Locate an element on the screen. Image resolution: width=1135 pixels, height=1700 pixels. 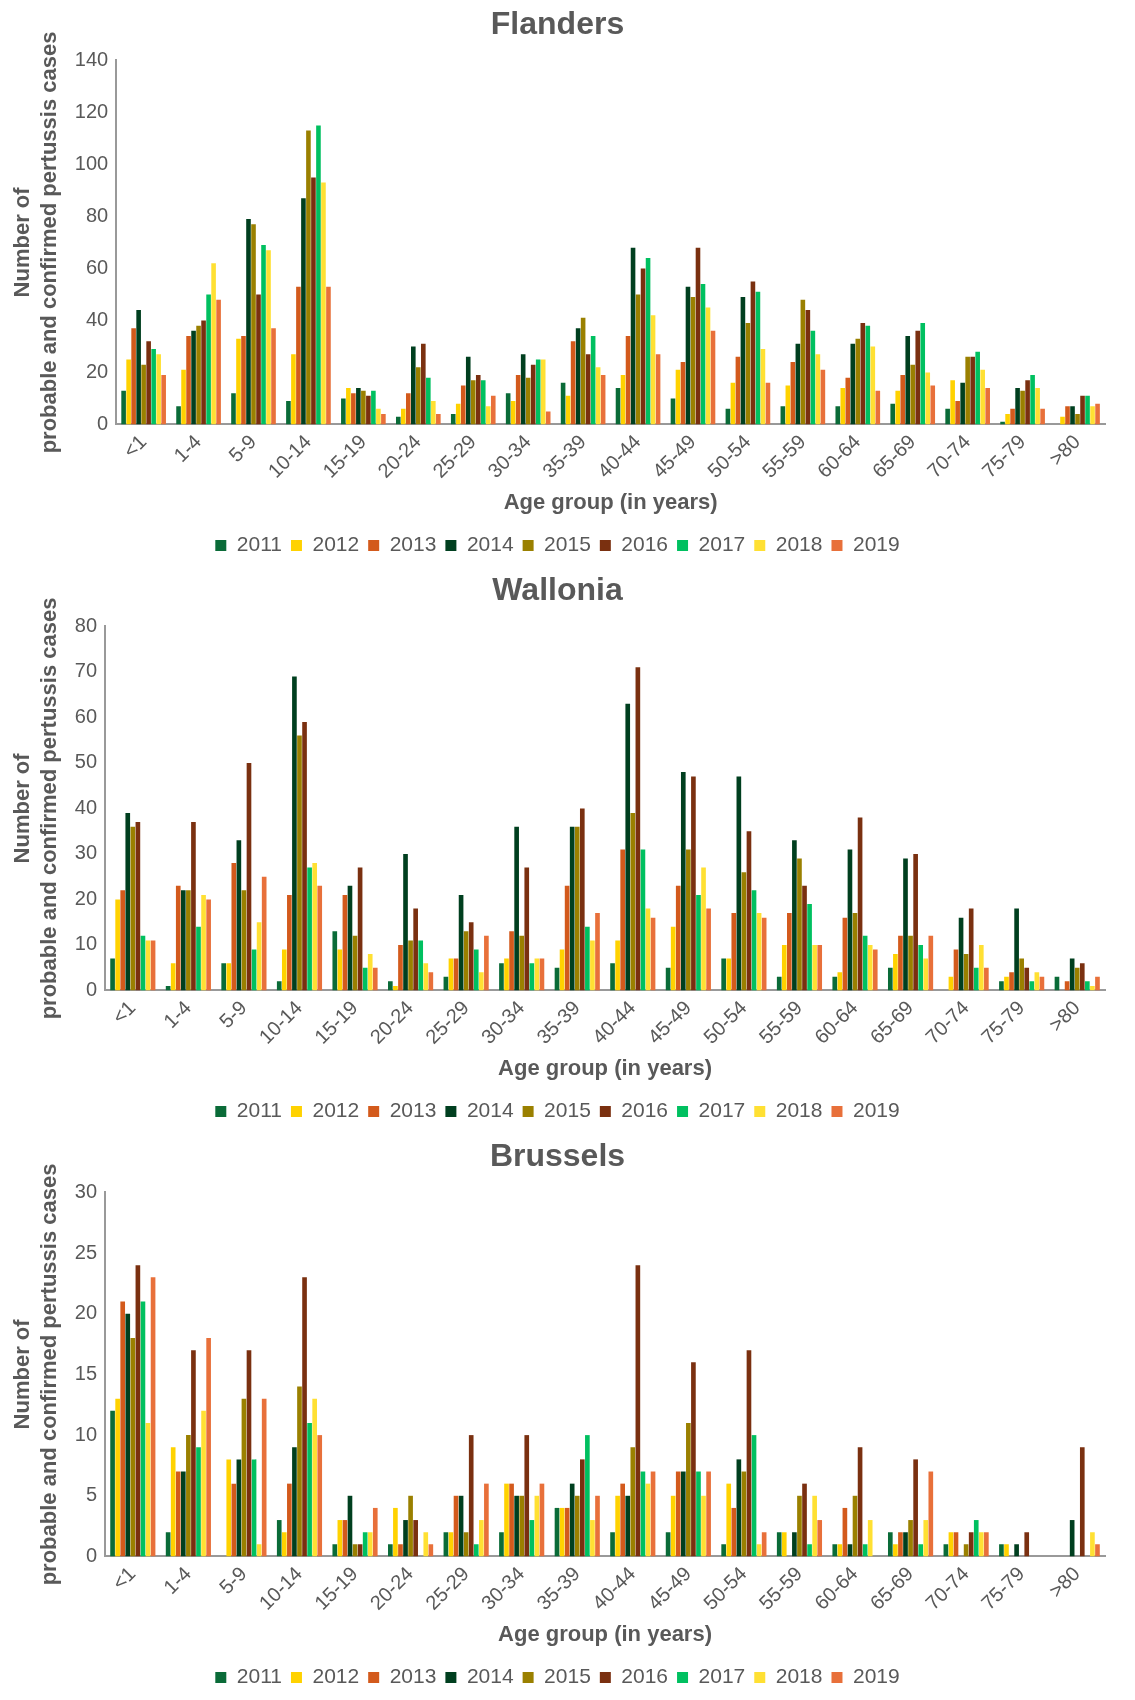
y-axis-title: Number of probable and confirmed pertussis cases is located at coordinates (35, 808).